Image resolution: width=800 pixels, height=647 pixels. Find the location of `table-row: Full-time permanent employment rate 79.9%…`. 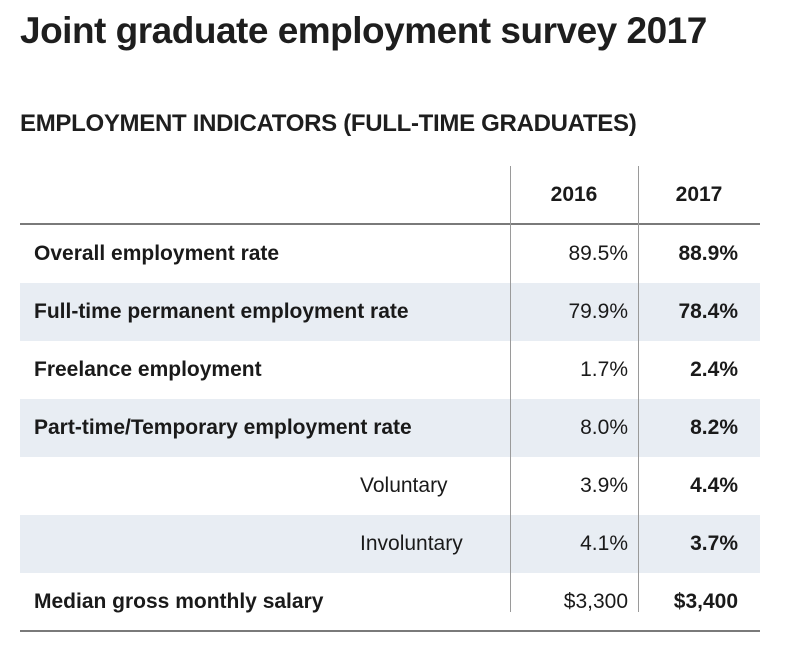

table-row: Full-time permanent employment rate 79.9%… is located at coordinates (390, 312).